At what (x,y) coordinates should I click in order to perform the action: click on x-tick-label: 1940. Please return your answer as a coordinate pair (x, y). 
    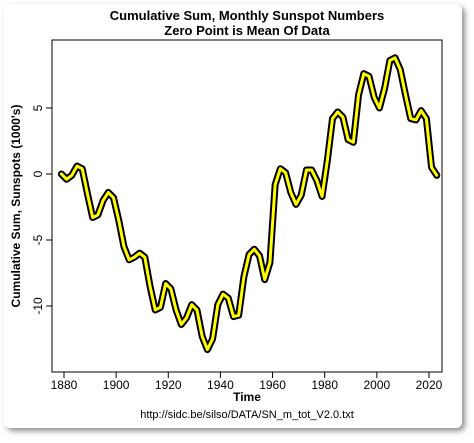
    Looking at the image, I should click on (220, 385).